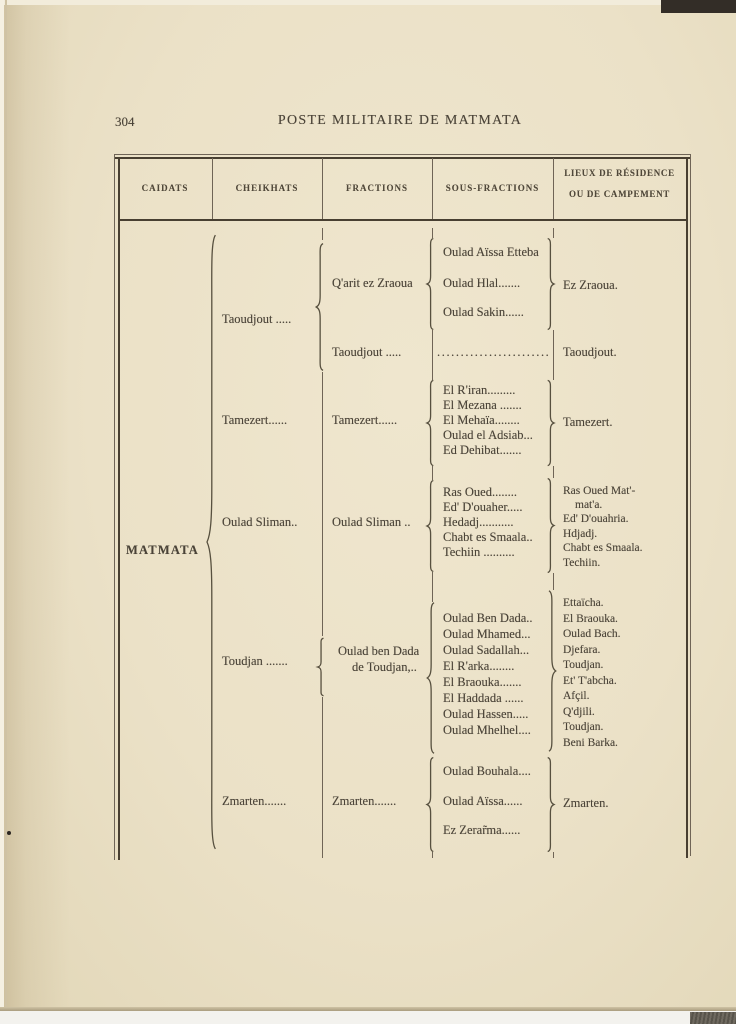 The image size is (736, 1024). I want to click on residence-name: Ez Zraoua., so click(590, 285).